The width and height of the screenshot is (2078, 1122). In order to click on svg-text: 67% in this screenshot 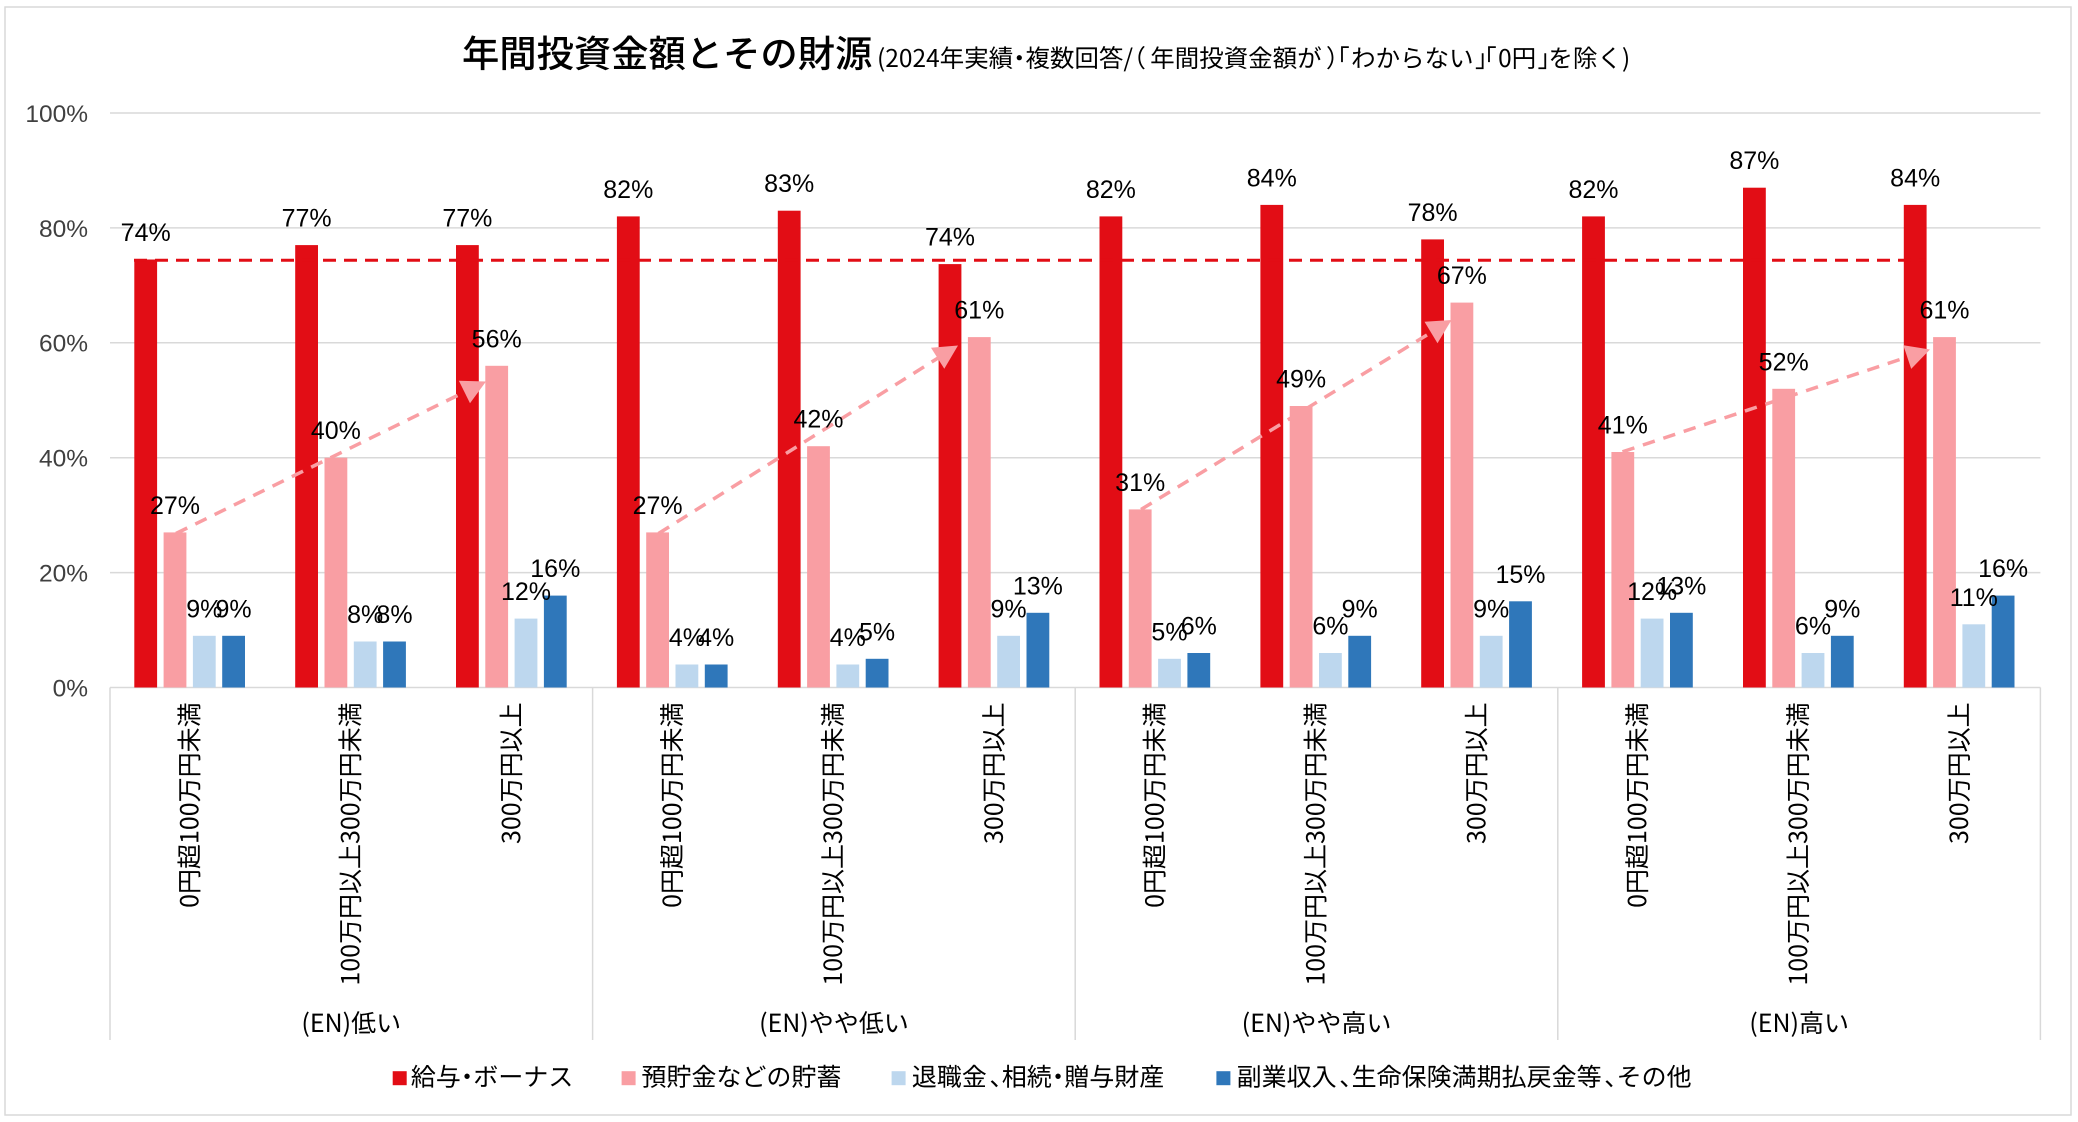, I will do `click(1462, 276)`.